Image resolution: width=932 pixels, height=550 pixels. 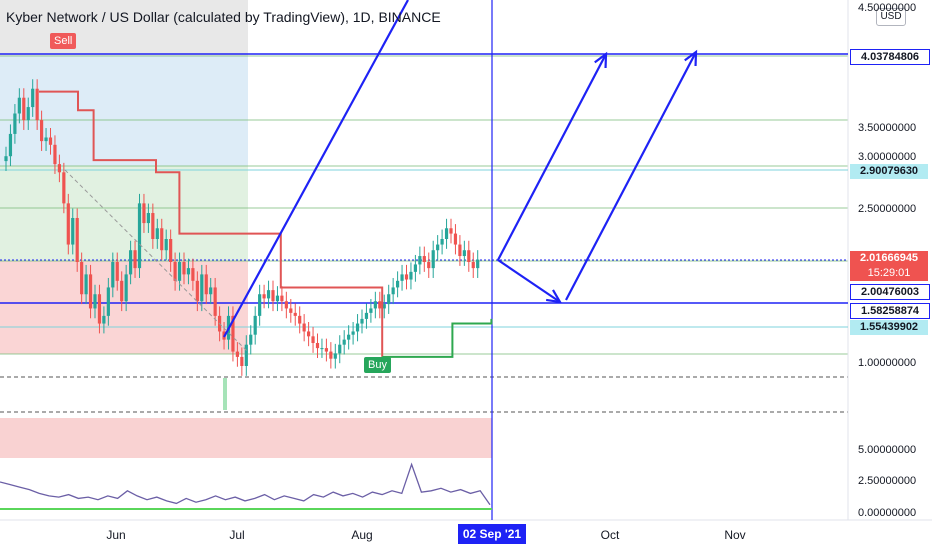 I want to click on currency-button: USD, so click(x=891, y=17).